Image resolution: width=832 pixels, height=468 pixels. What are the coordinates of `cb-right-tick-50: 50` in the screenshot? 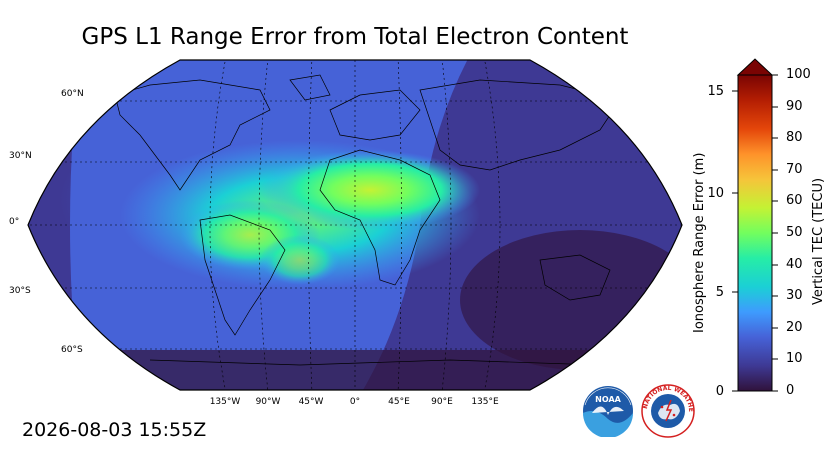 It's located at (794, 232).